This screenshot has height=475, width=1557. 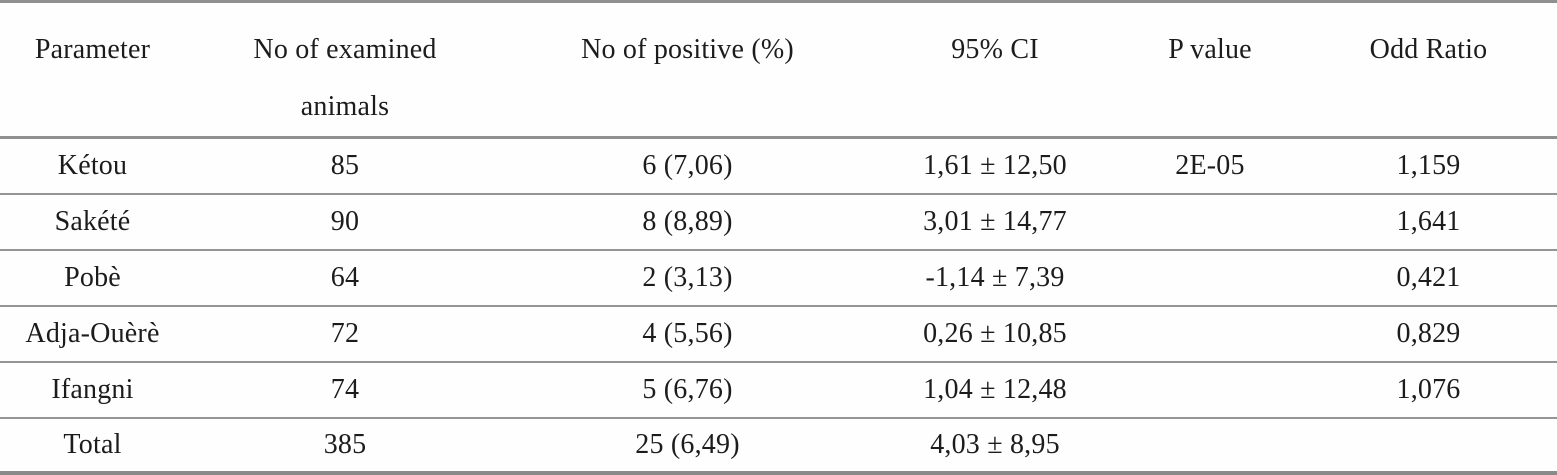 I want to click on column-header-label: No of positive (%), so click(x=687, y=49).